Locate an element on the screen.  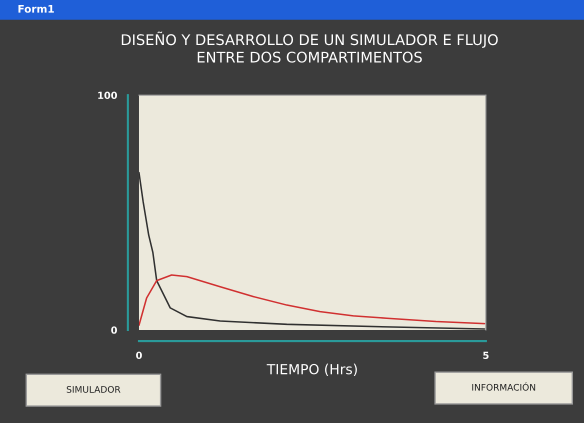
y-tick-label: 100 is located at coordinates (107, 96).